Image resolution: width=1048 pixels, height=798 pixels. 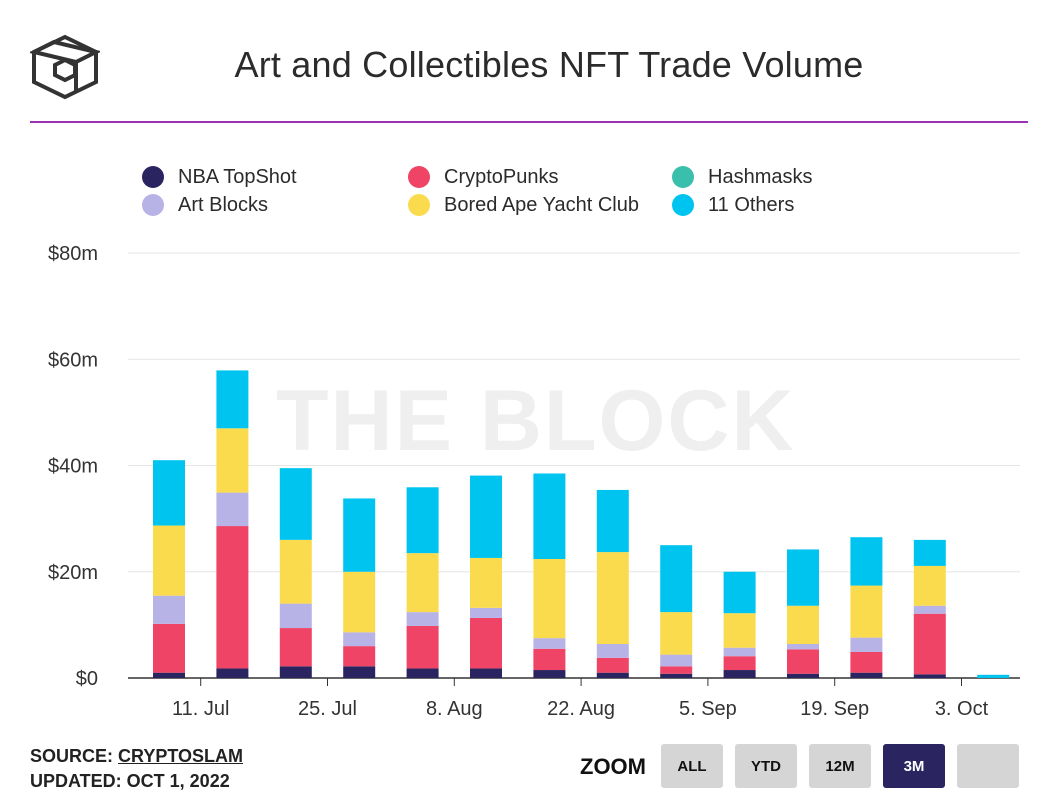 What do you see at coordinates (834, 709) in the screenshot?
I see `x-tick-label: 19. Sep` at bounding box center [834, 709].